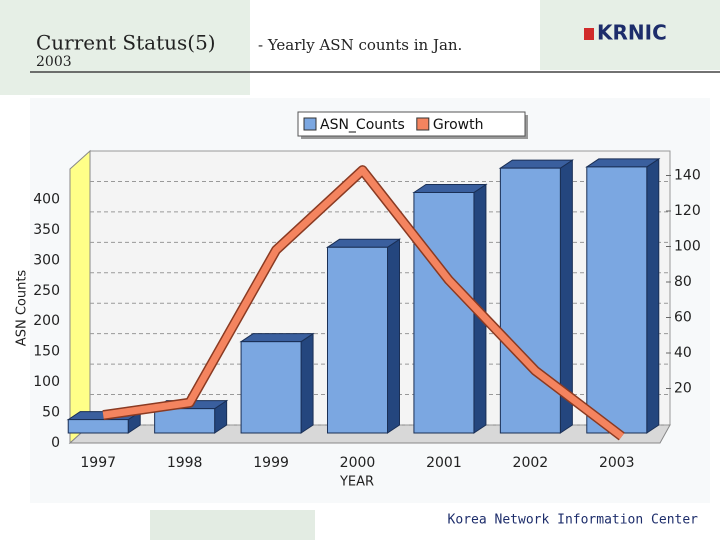 The width and height of the screenshot is (720, 540). Describe the element at coordinates (22, 308) in the screenshot. I see `y-axis-label: ASN Counts` at that location.